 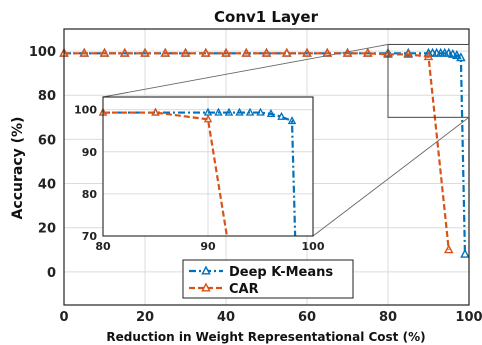 What do you see at coordinates (51, 273) in the screenshot?
I see `y-tick-label: 0` at bounding box center [51, 273].